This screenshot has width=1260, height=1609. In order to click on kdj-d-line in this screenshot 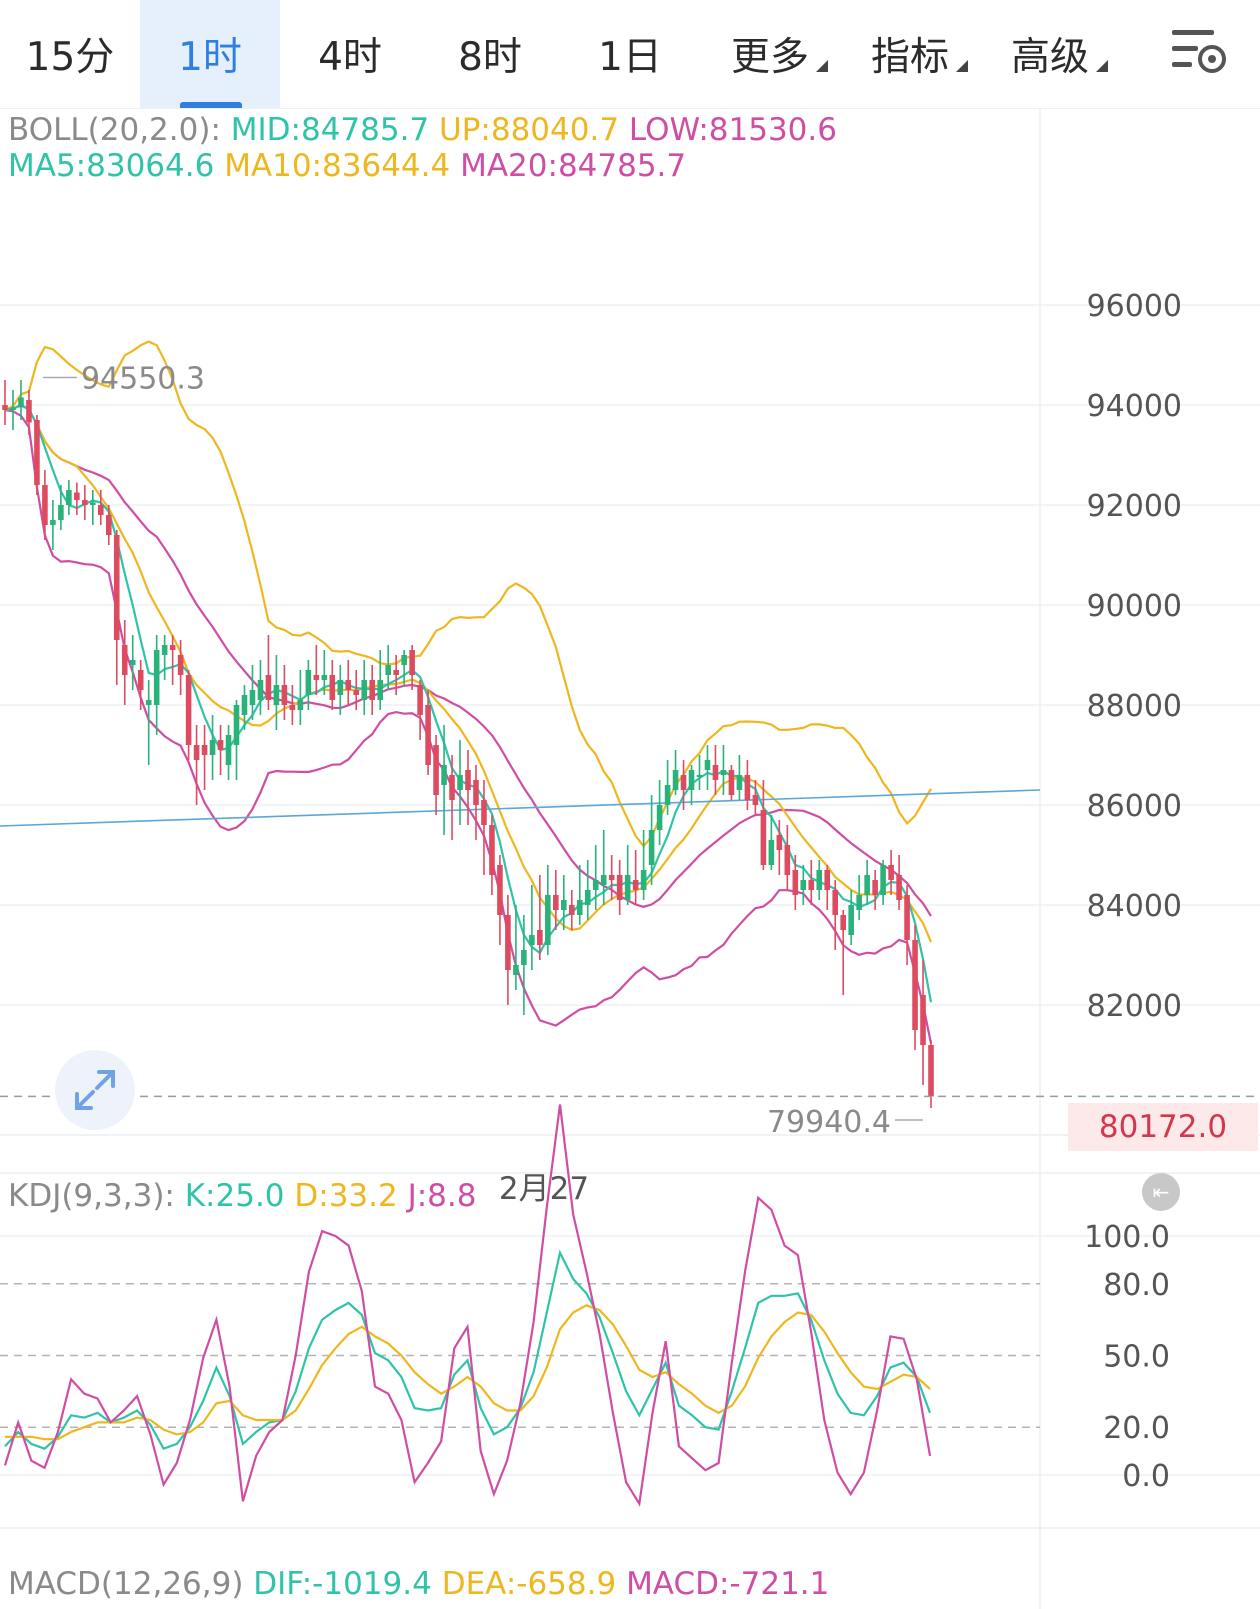, I will do `click(468, 1372)`.